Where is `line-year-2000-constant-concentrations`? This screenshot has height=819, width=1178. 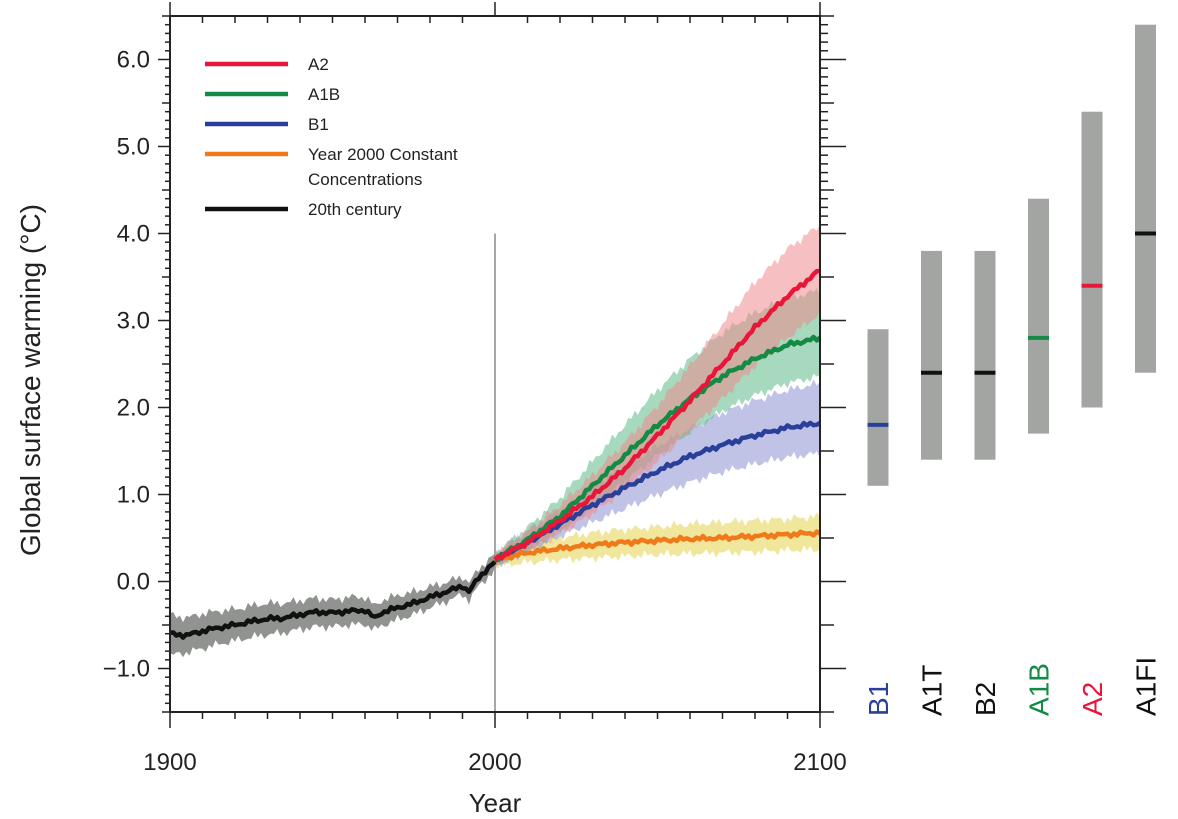
line-year-2000-constant-concentrations is located at coordinates (657, 546).